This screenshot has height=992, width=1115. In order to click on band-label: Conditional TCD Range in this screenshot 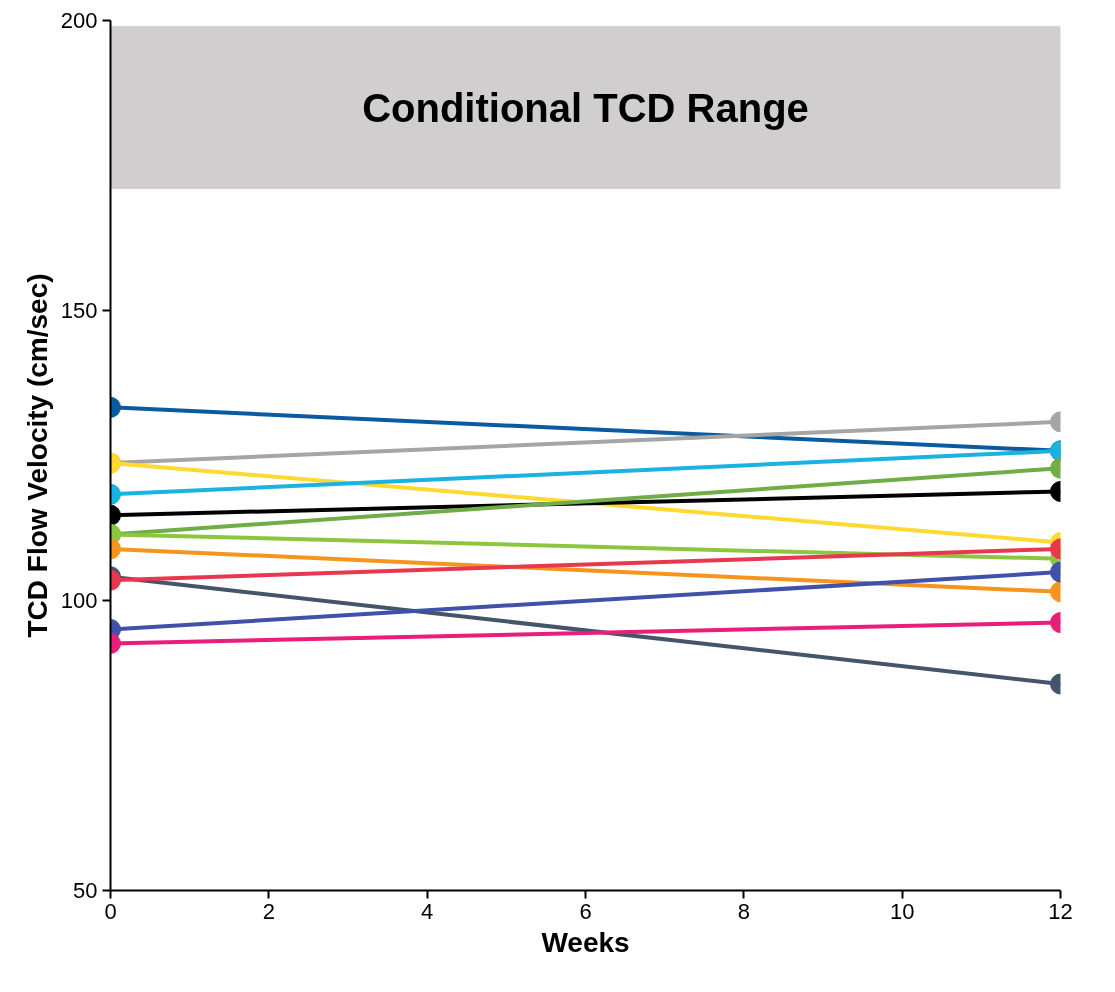, I will do `click(585, 107)`.